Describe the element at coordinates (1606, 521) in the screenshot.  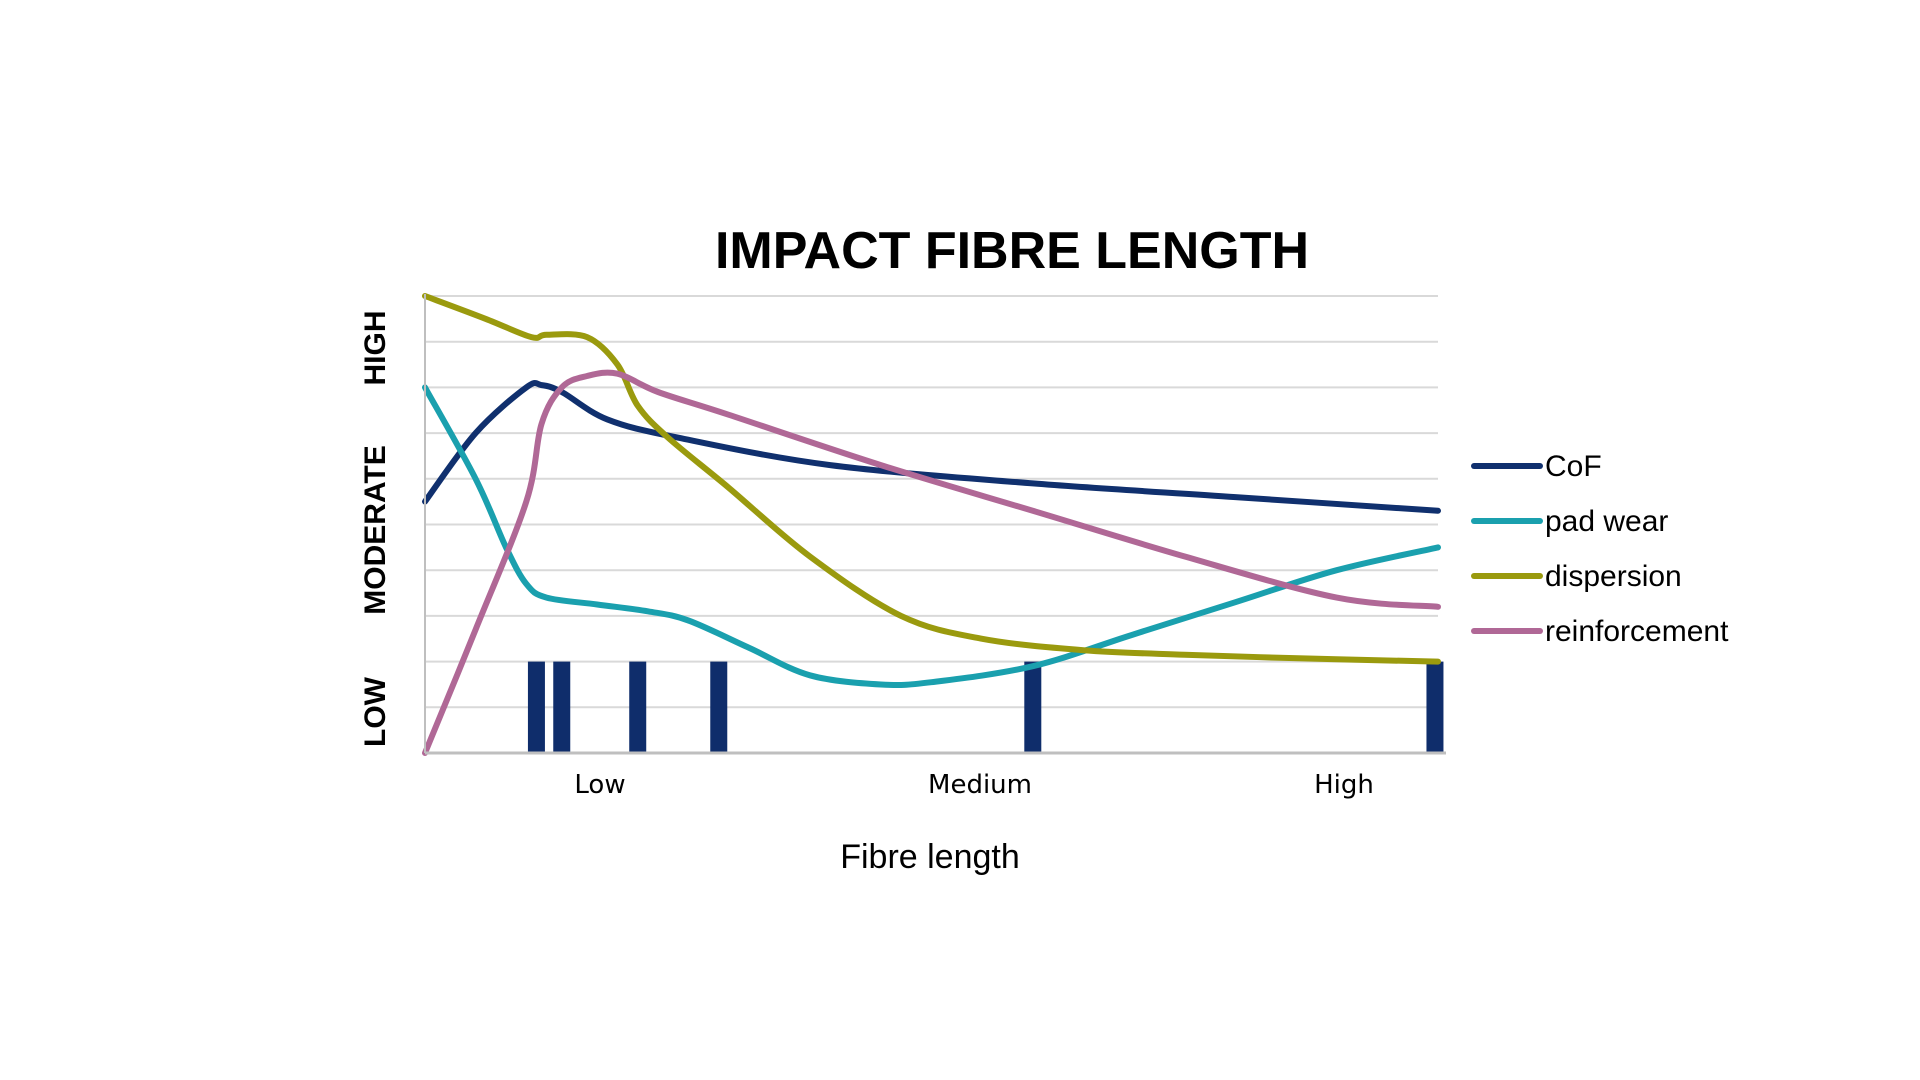
I see `legend-label-pad-wear: pad wear` at that location.